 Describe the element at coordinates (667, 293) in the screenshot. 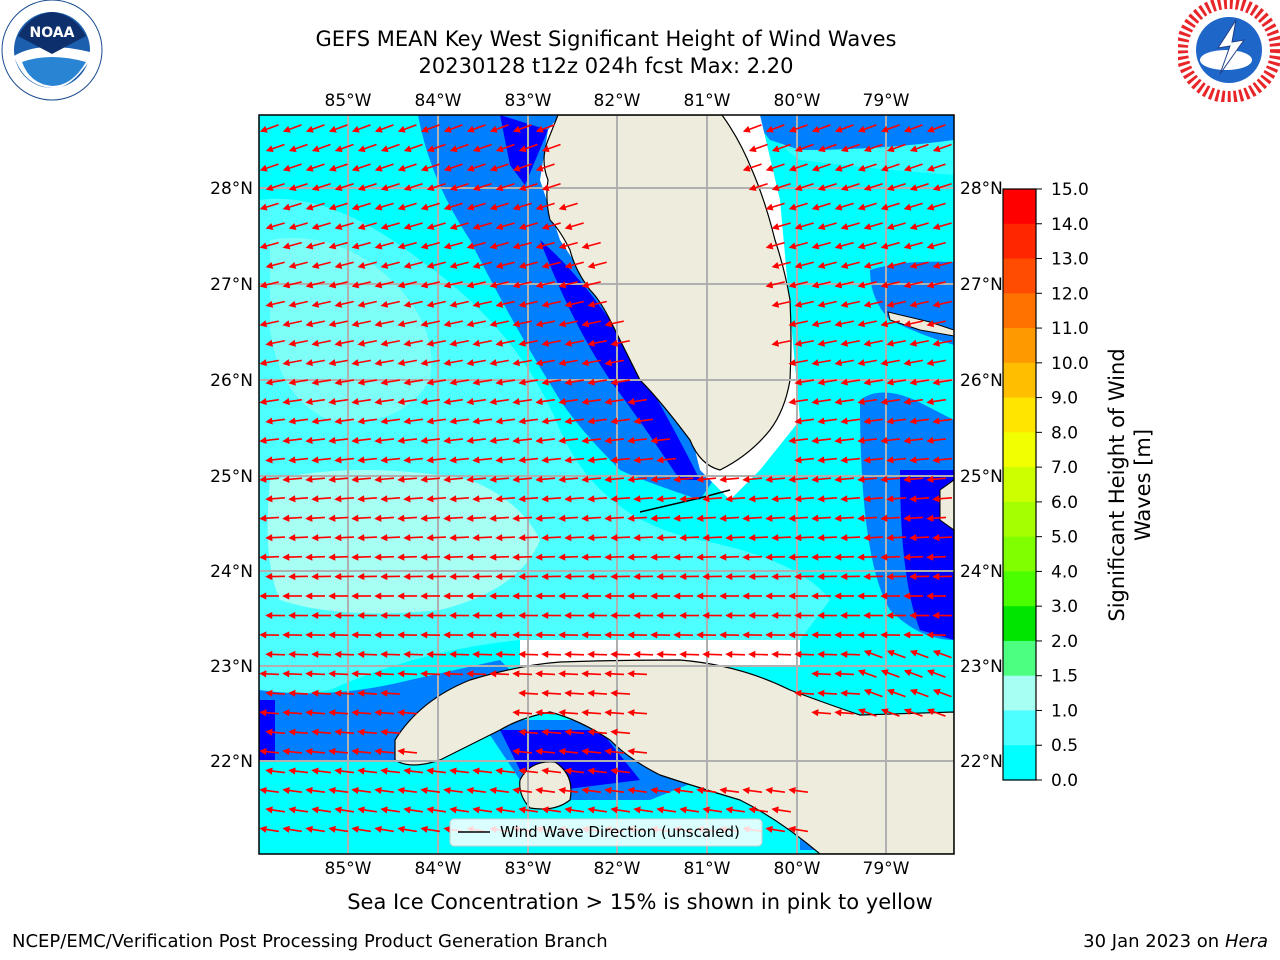

I see `florida-land` at that location.